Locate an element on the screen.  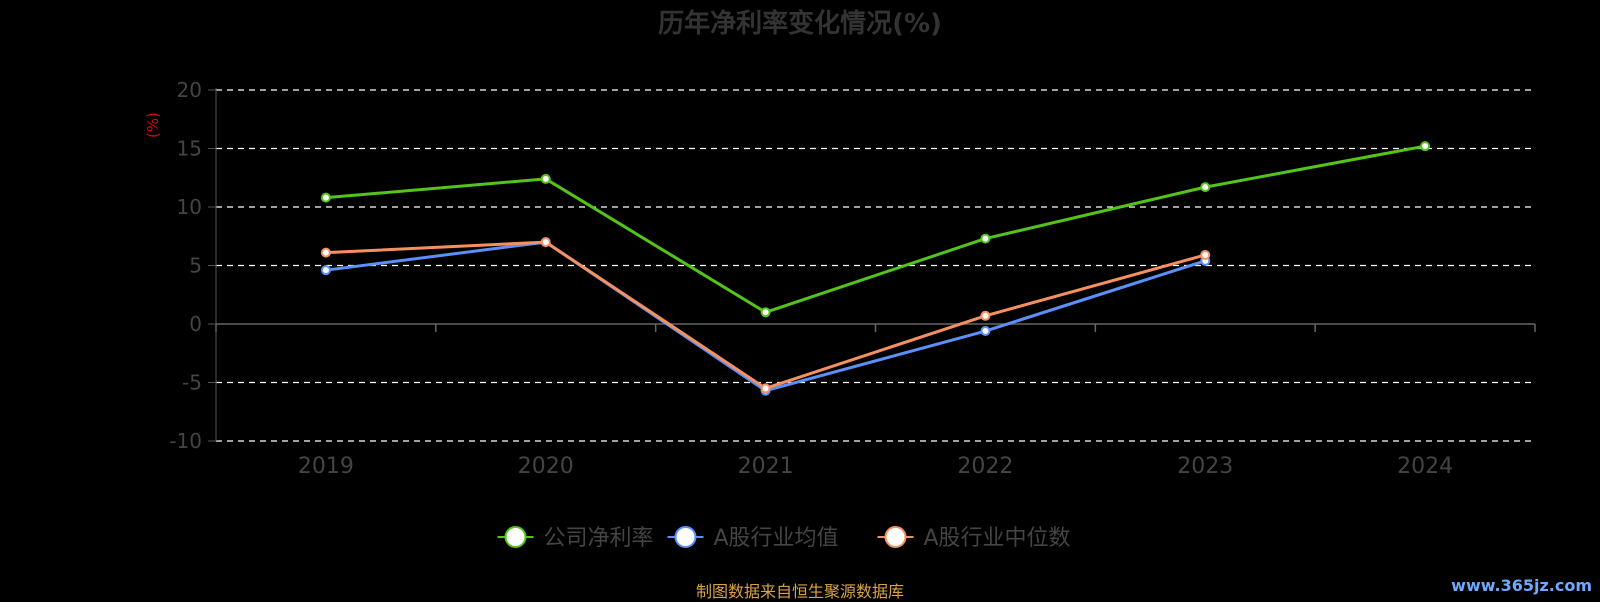
y-tick-label: -5 is located at coordinates (192, 383).